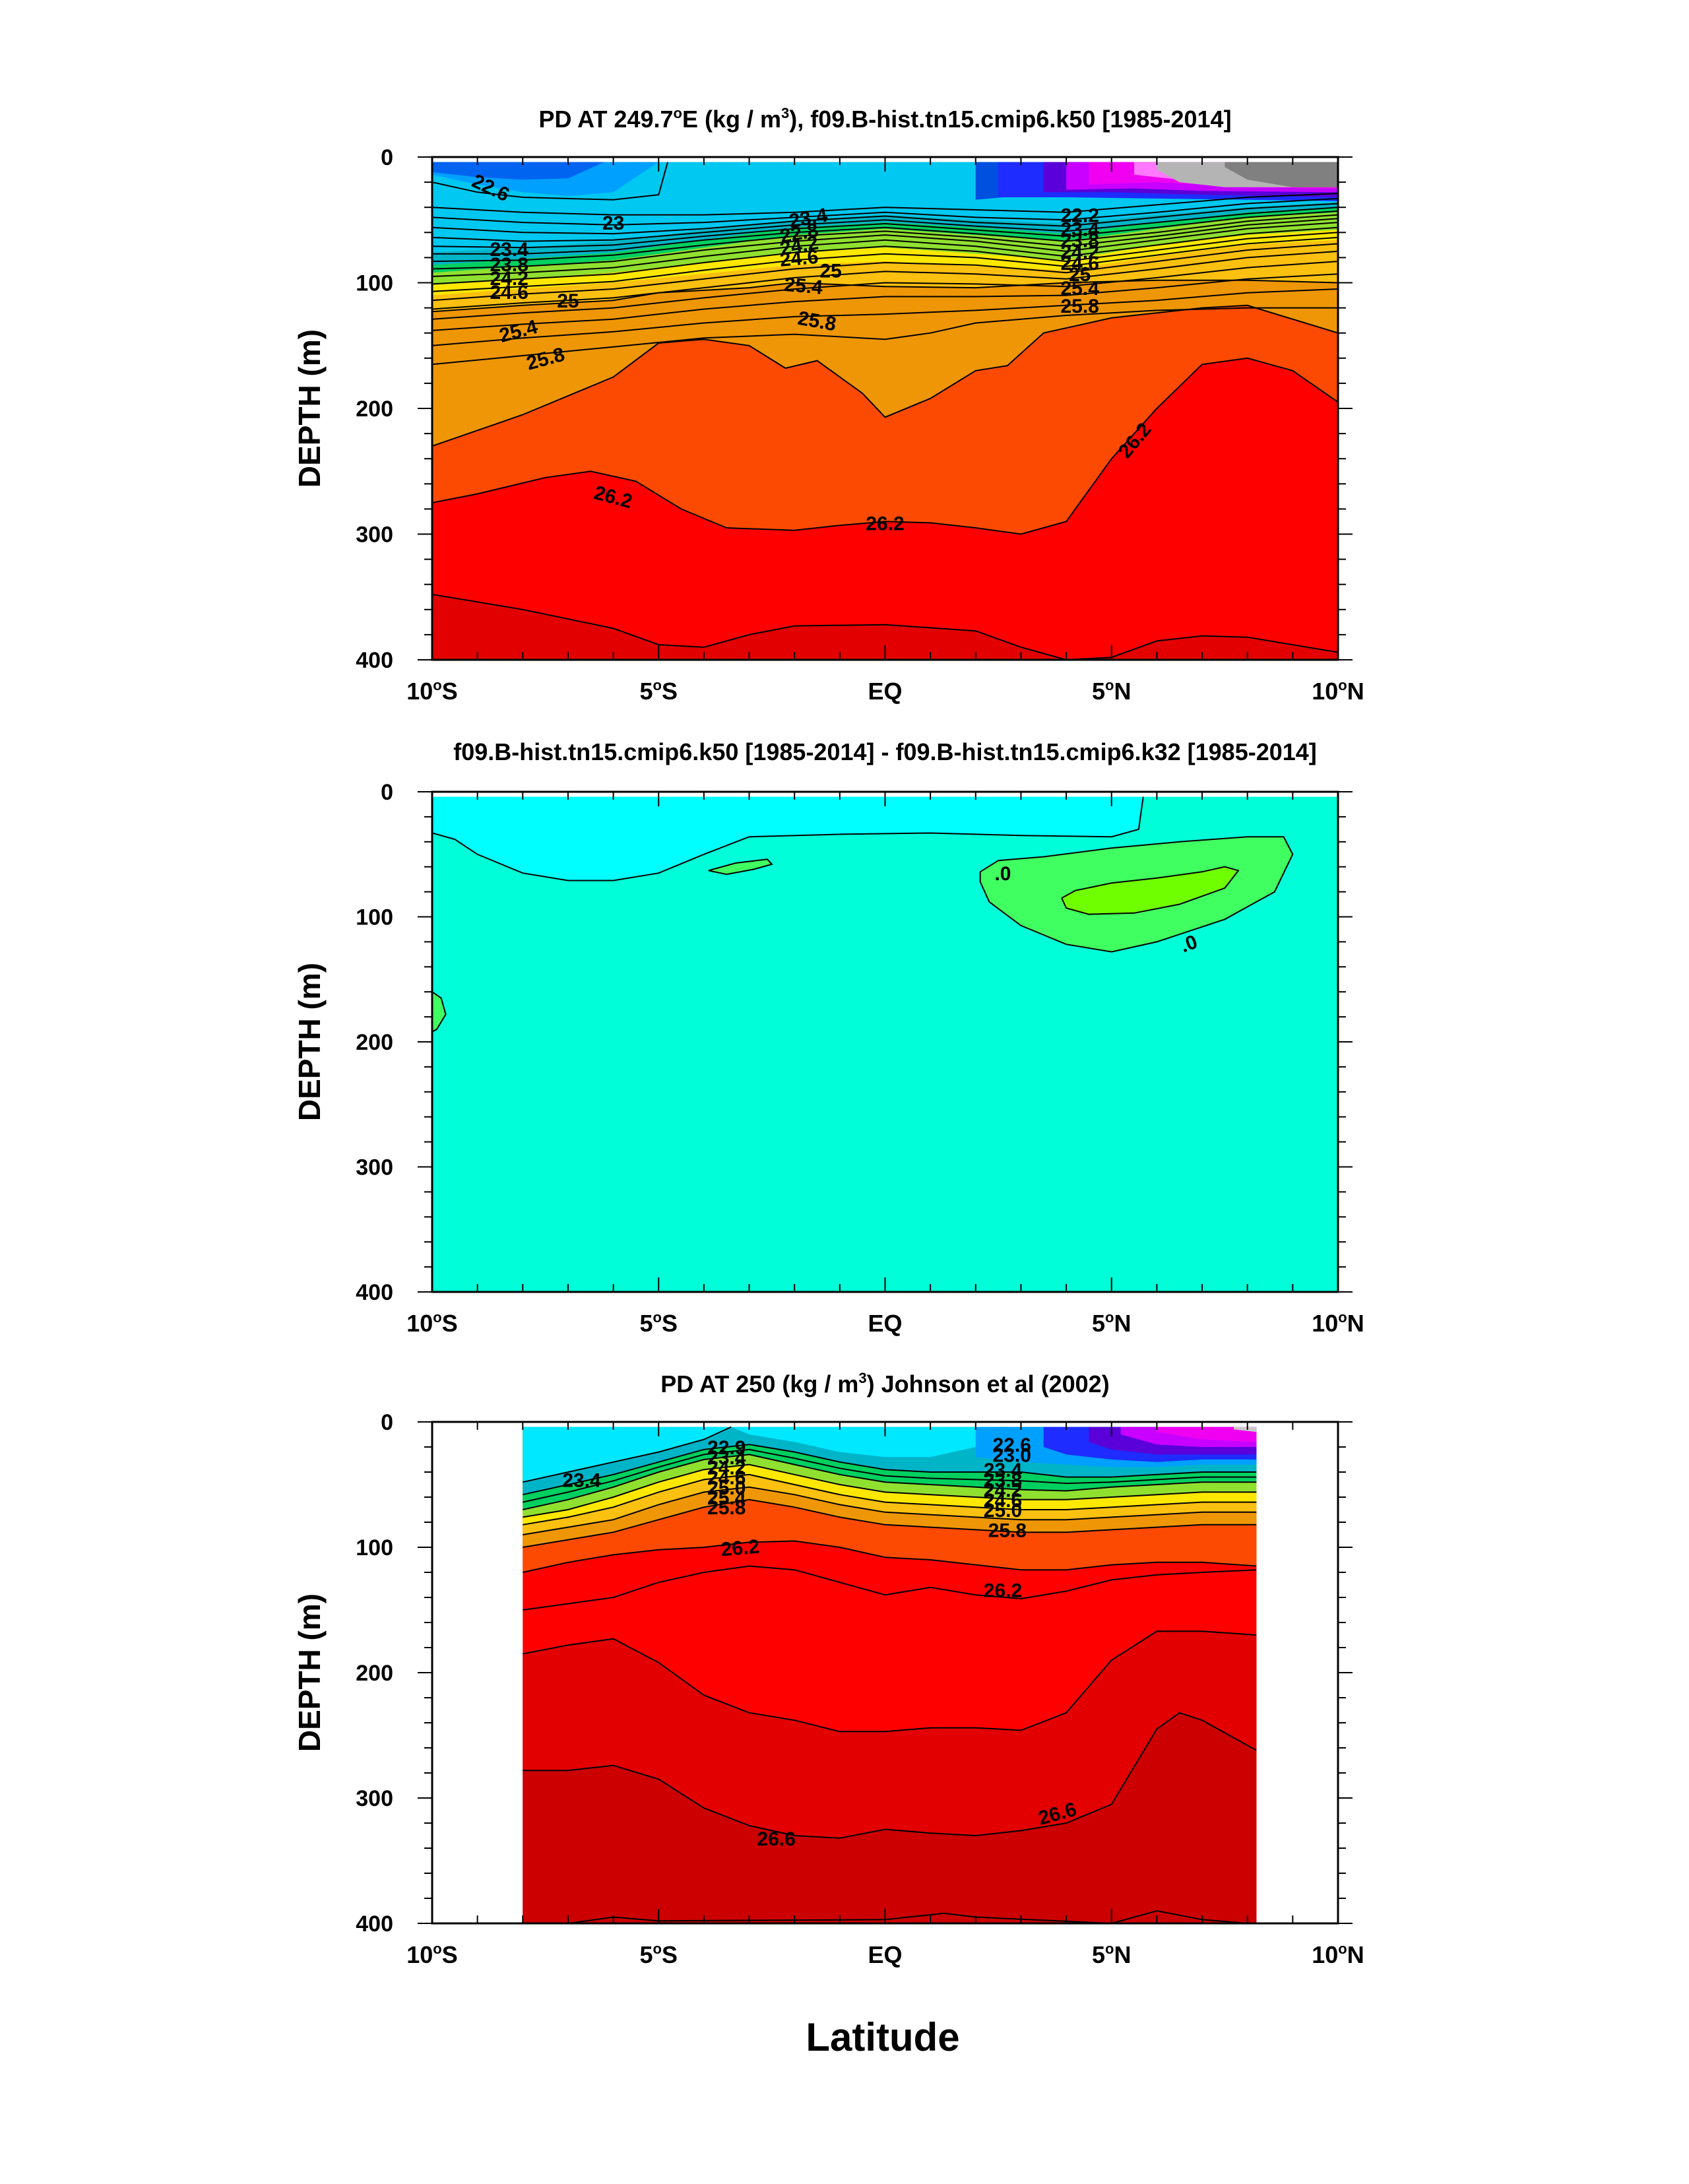 Image resolution: width=1689 pixels, height=2184 pixels. Describe the element at coordinates (1079, 216) in the screenshot. I see `contour-label: 22.2` at that location.